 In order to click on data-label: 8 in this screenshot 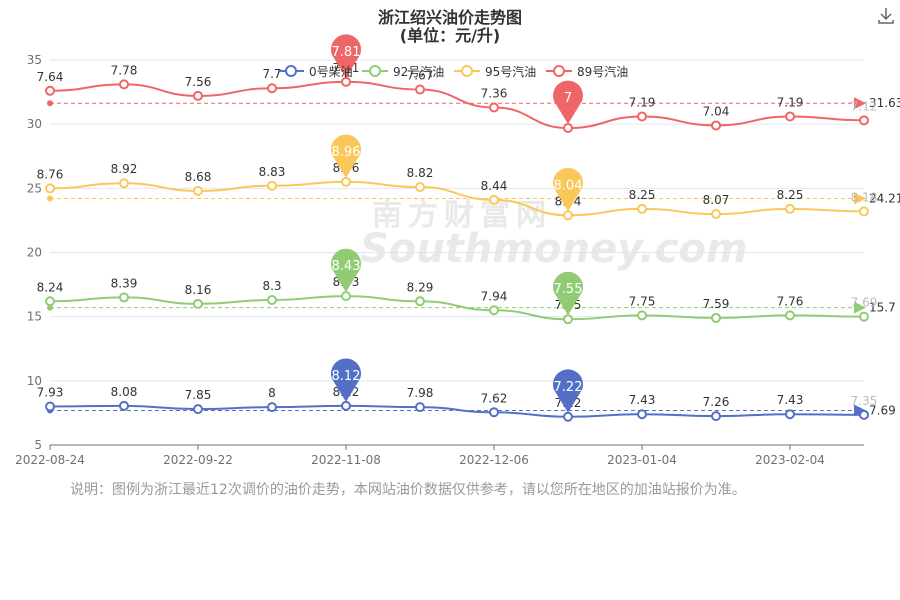, I will do `click(272, 393)`.